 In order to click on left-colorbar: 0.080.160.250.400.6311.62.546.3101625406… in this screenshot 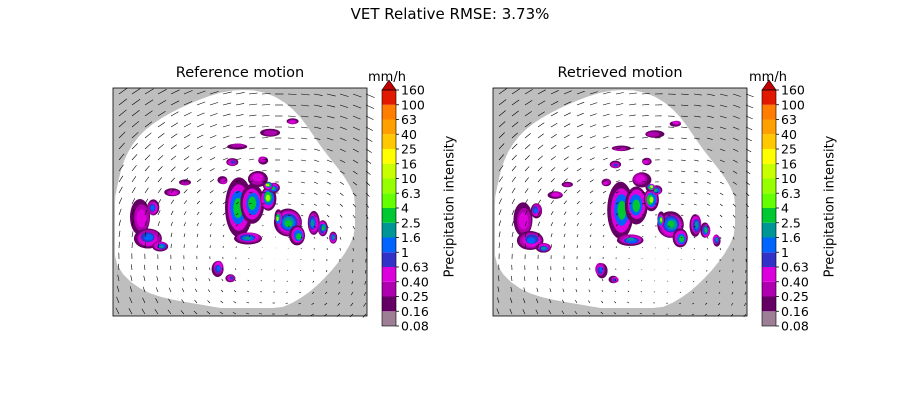, I will do `click(405, 206)`.